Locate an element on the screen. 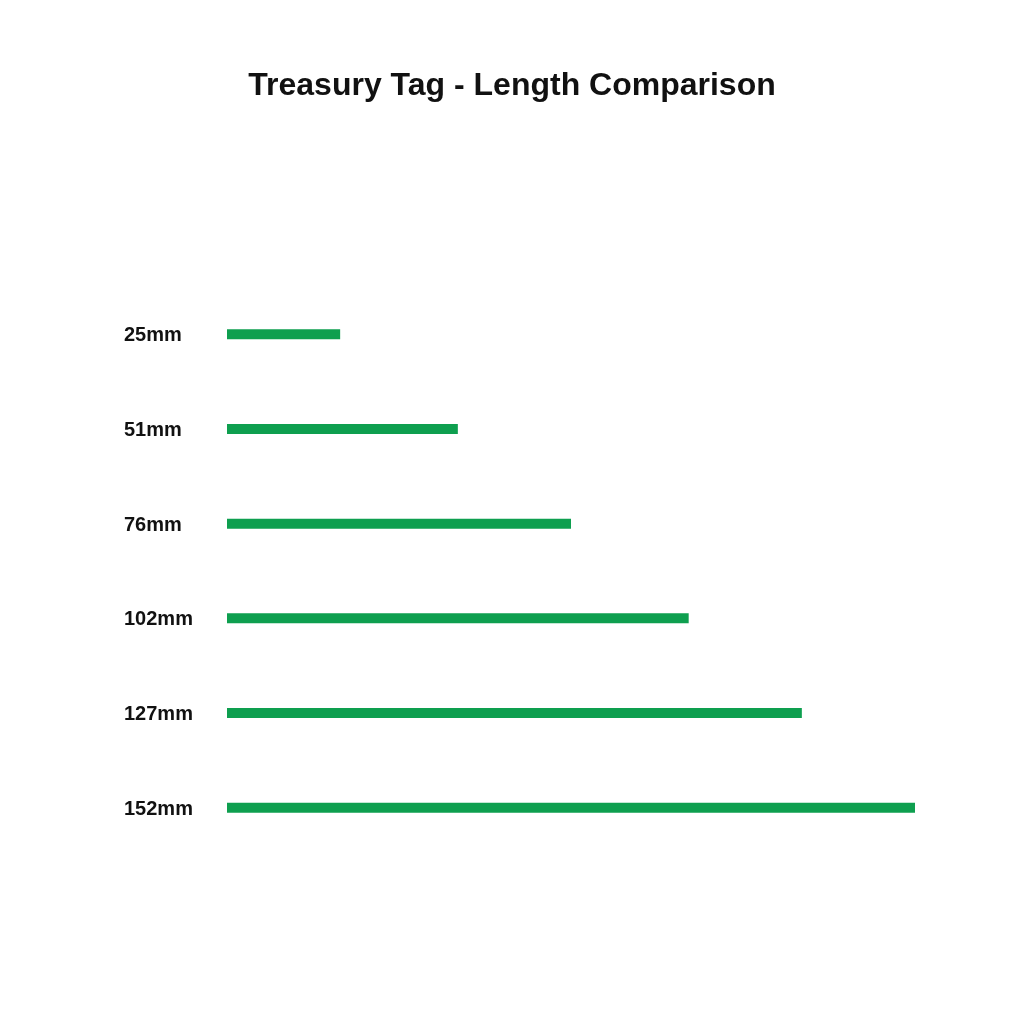 Image resolution: width=1024 pixels, height=1024 pixels. data-label: 51mm is located at coordinates (153, 429).